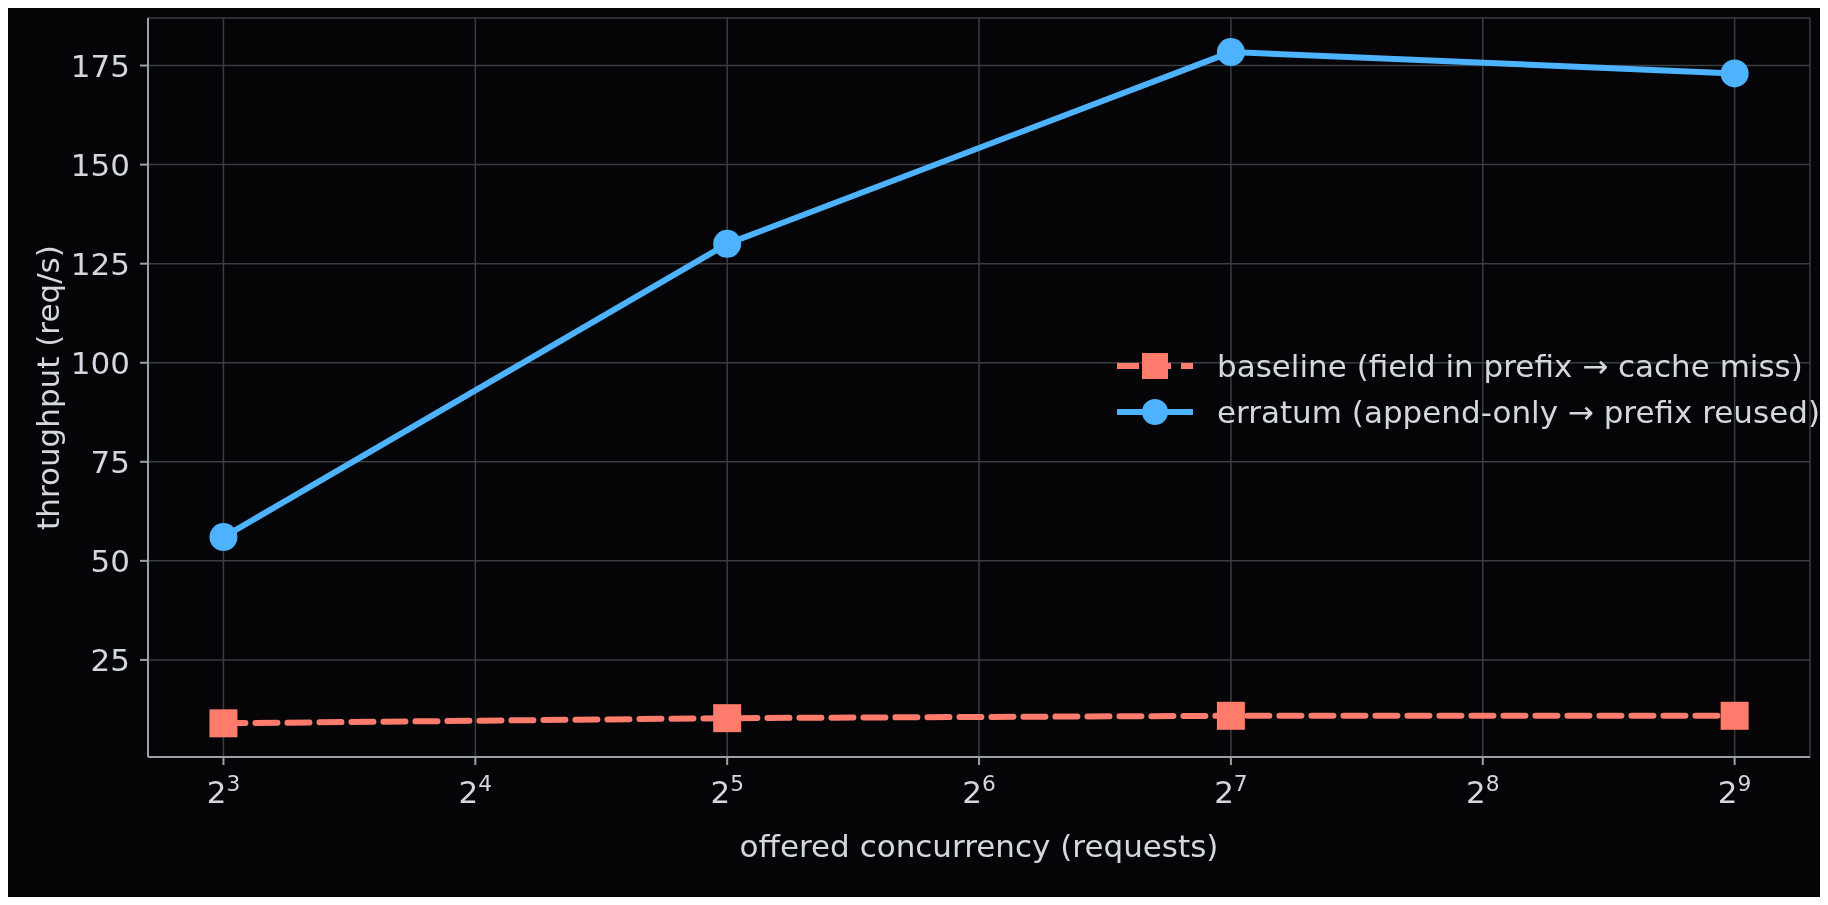 The width and height of the screenshot is (1828, 905). What do you see at coordinates (110, 461) in the screenshot?
I see `y-tick-label: 75` at bounding box center [110, 461].